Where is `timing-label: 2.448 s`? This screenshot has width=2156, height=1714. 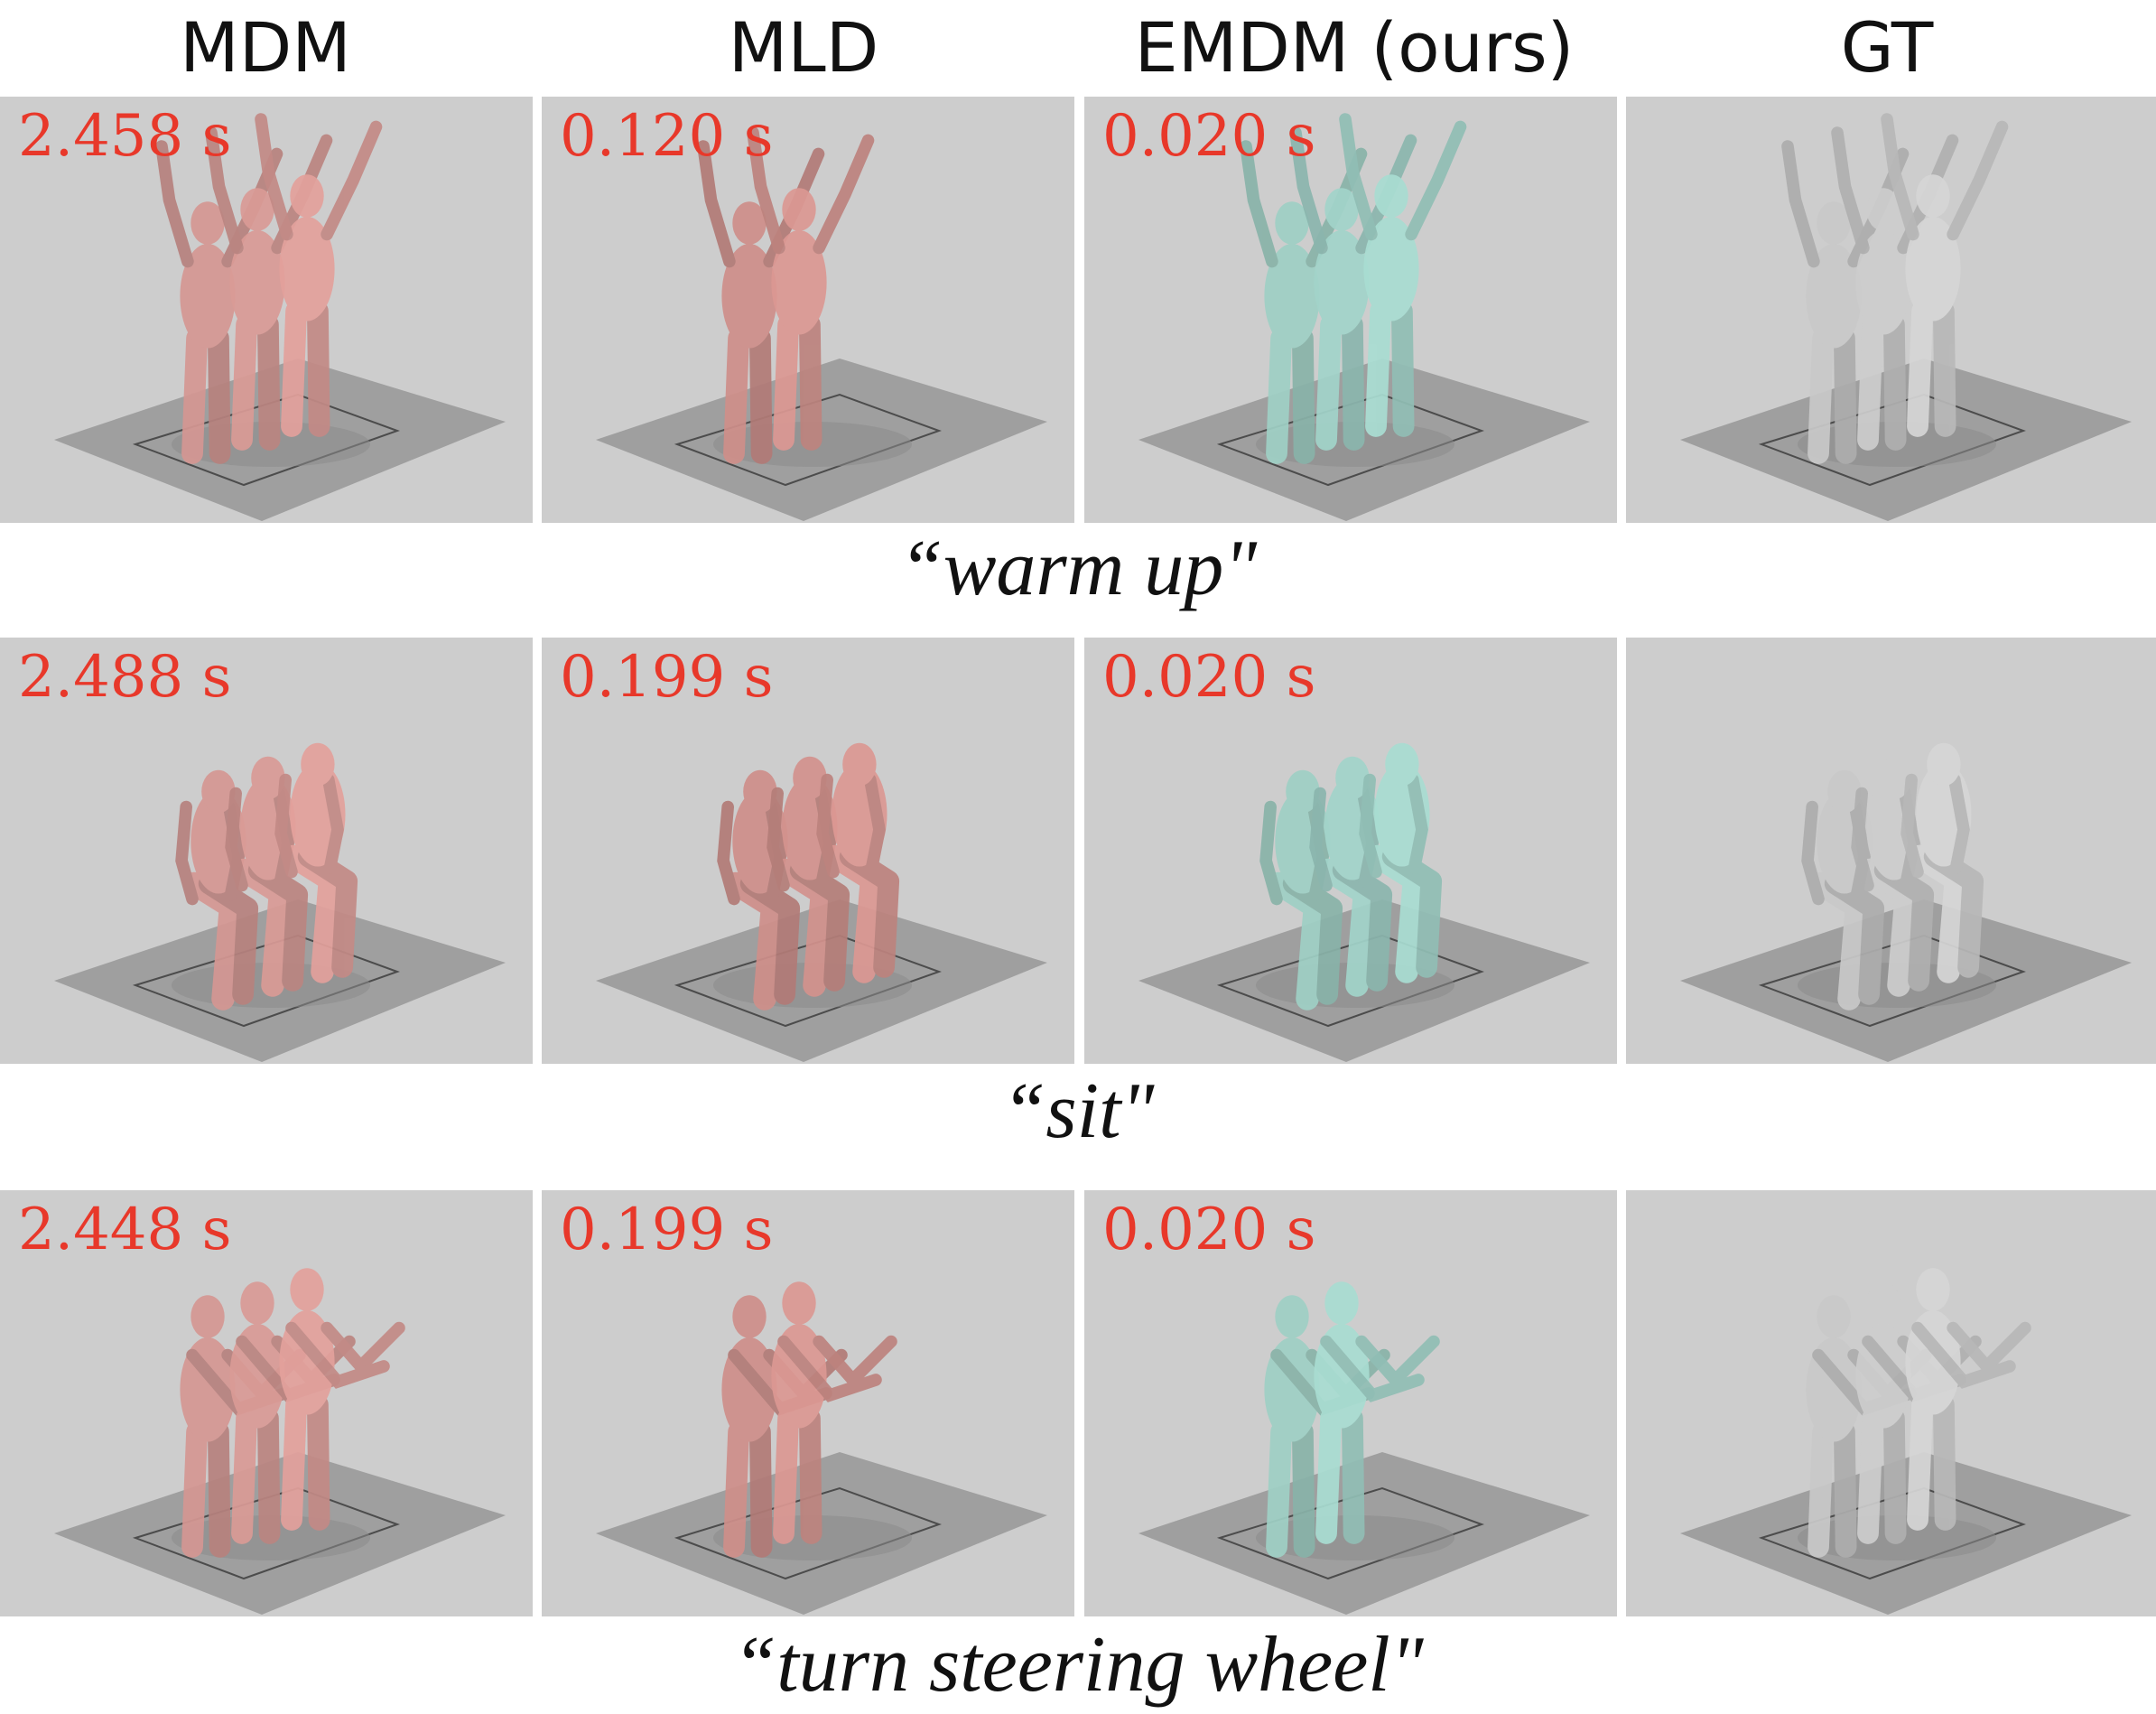
timing-label: 2.448 s is located at coordinates (125, 1230).